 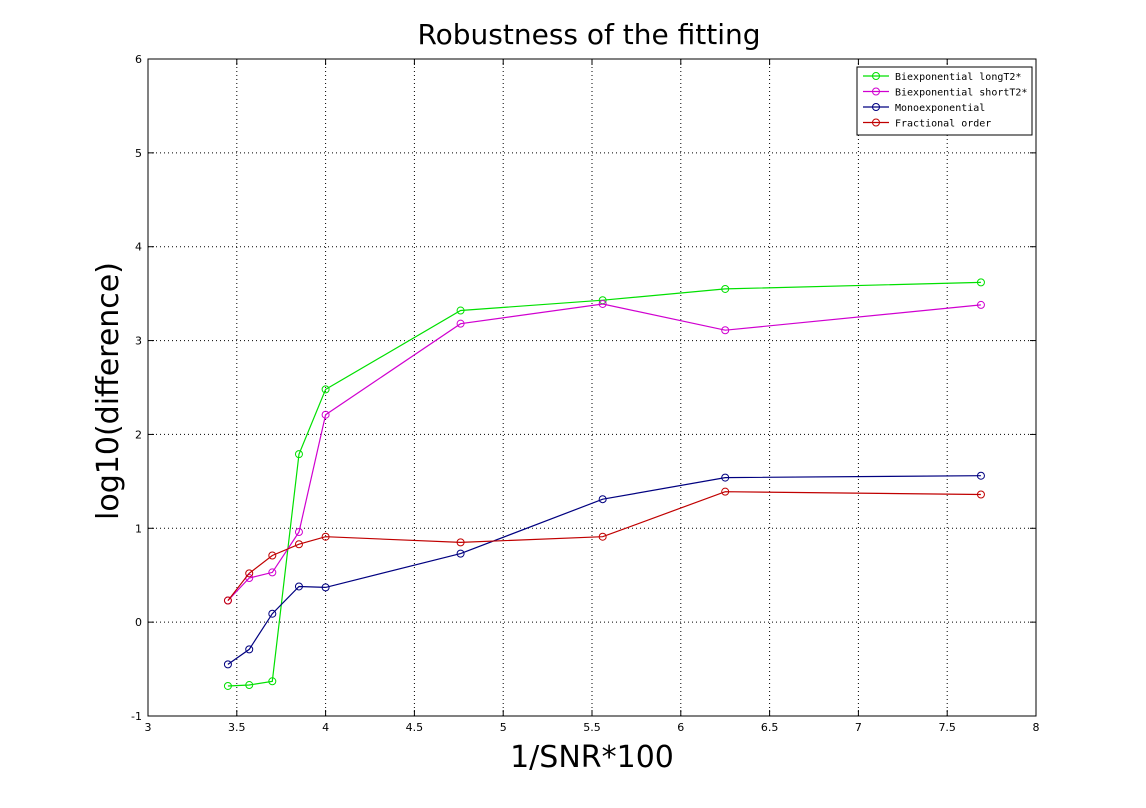 I want to click on y-tick-label: 5, so click(x=138, y=153).